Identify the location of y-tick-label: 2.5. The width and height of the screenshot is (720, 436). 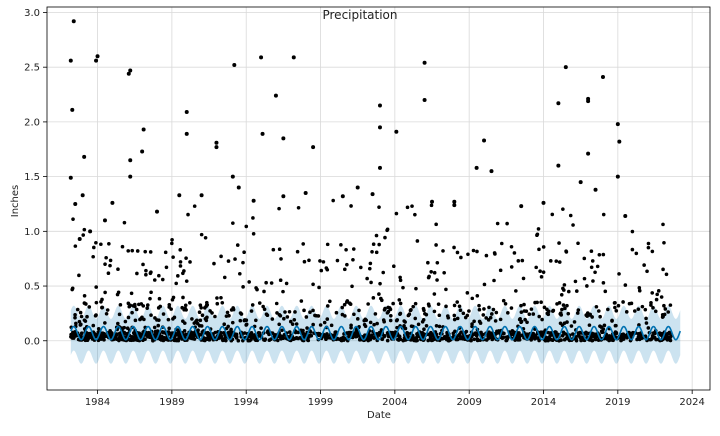
(32, 68).